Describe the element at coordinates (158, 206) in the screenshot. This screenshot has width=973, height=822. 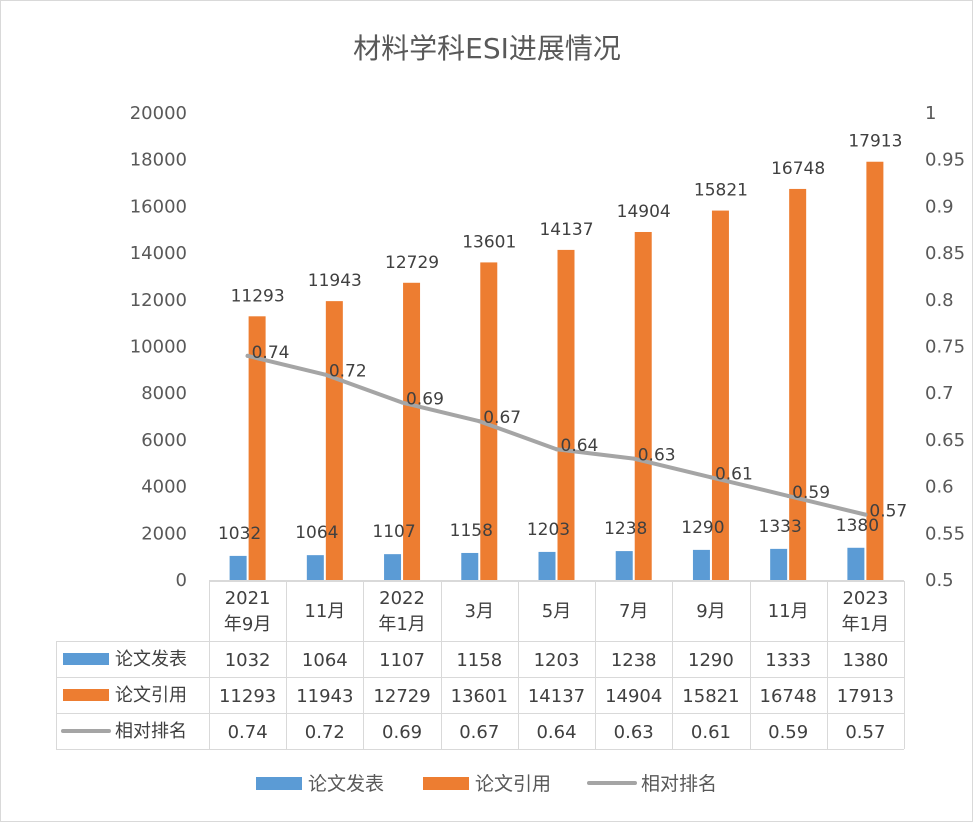
I see `left-axis-tick-label: 16000` at that location.